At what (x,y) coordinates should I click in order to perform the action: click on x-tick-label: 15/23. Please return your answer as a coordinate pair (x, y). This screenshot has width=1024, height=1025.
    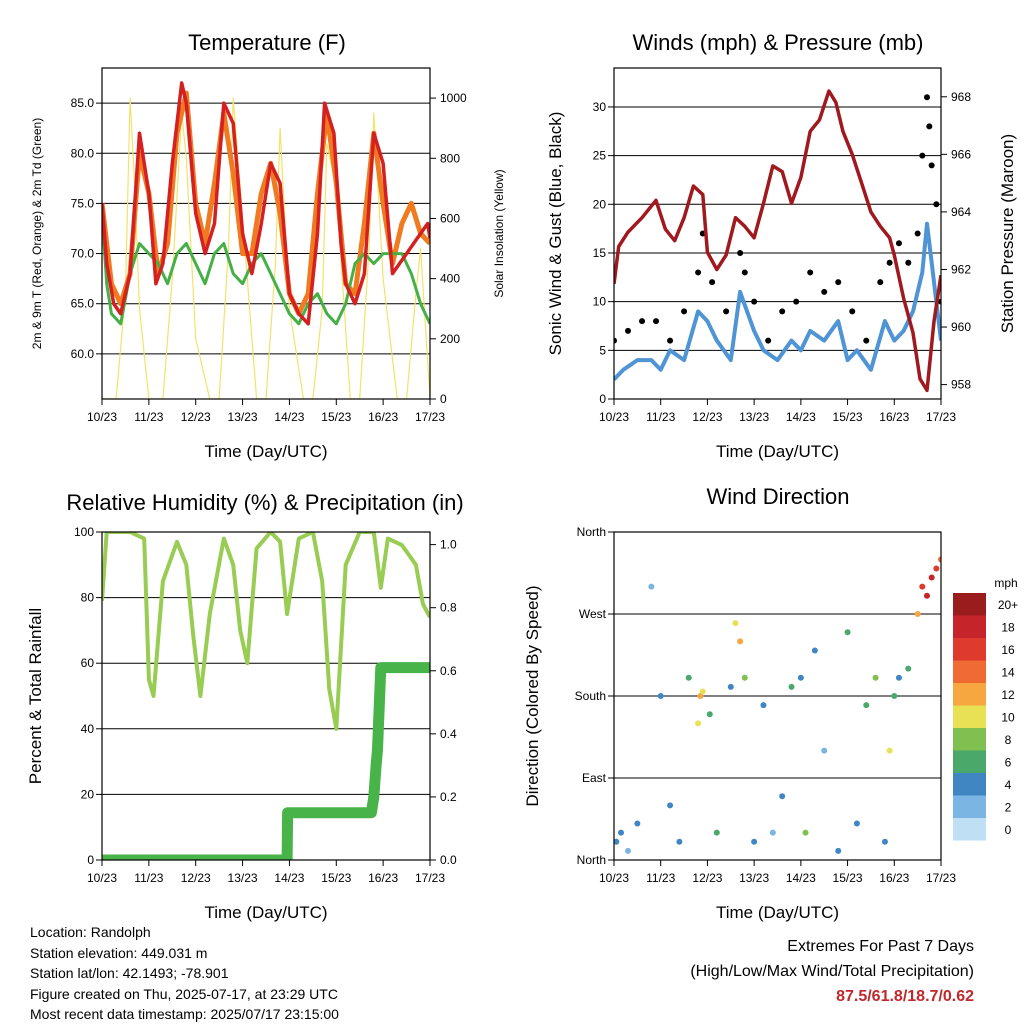
    Looking at the image, I should click on (848, 878).